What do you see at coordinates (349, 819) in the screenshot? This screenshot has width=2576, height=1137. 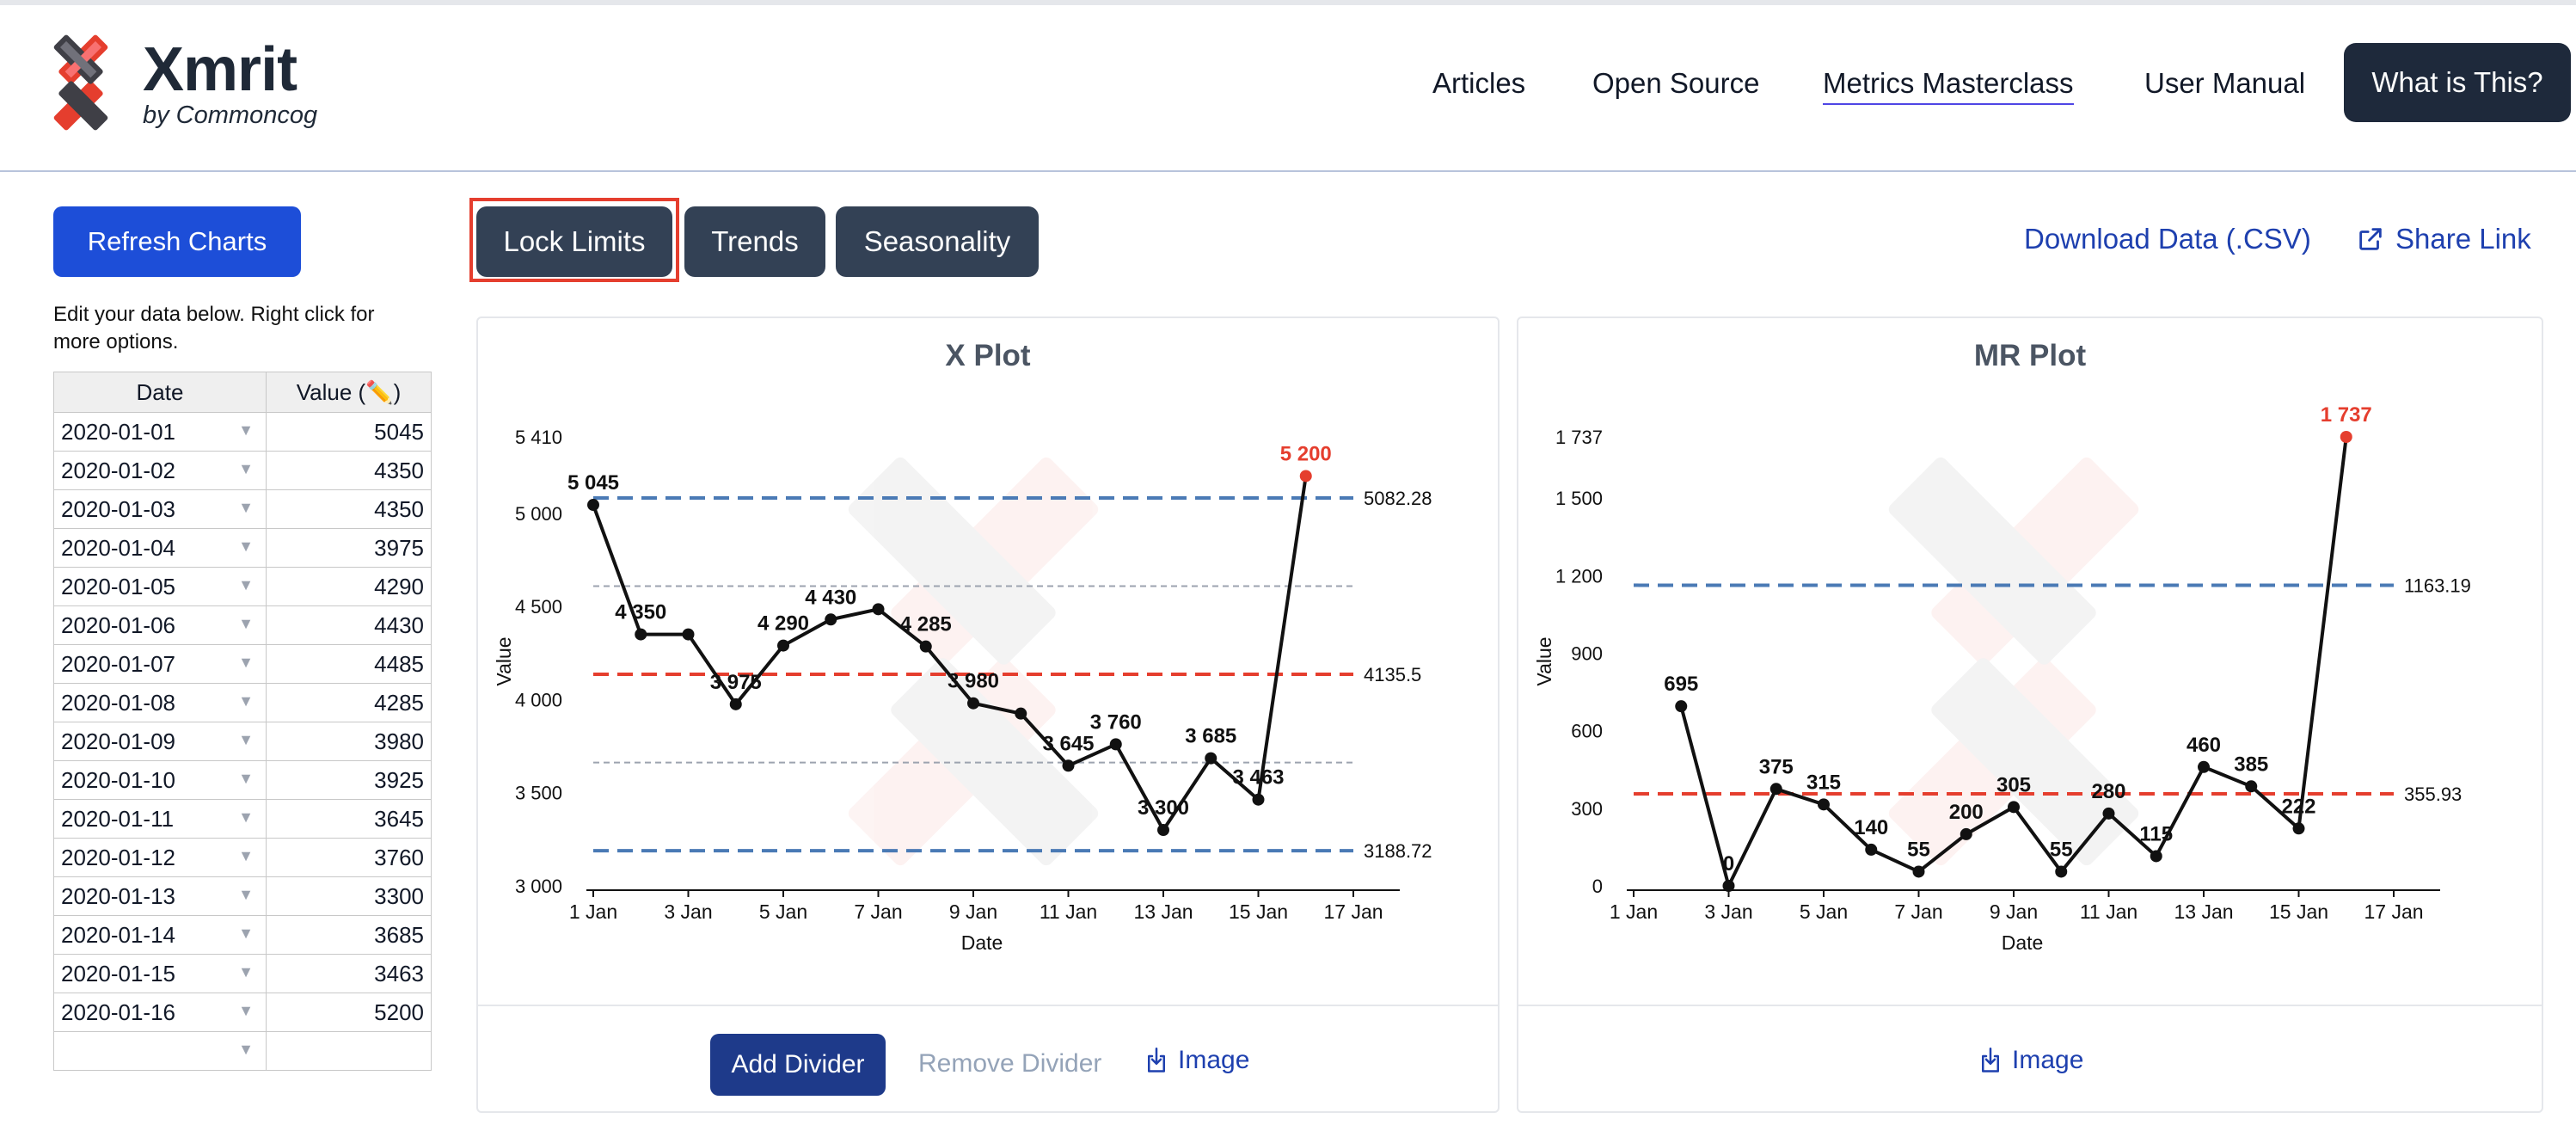 I see `value-cell: 3645` at bounding box center [349, 819].